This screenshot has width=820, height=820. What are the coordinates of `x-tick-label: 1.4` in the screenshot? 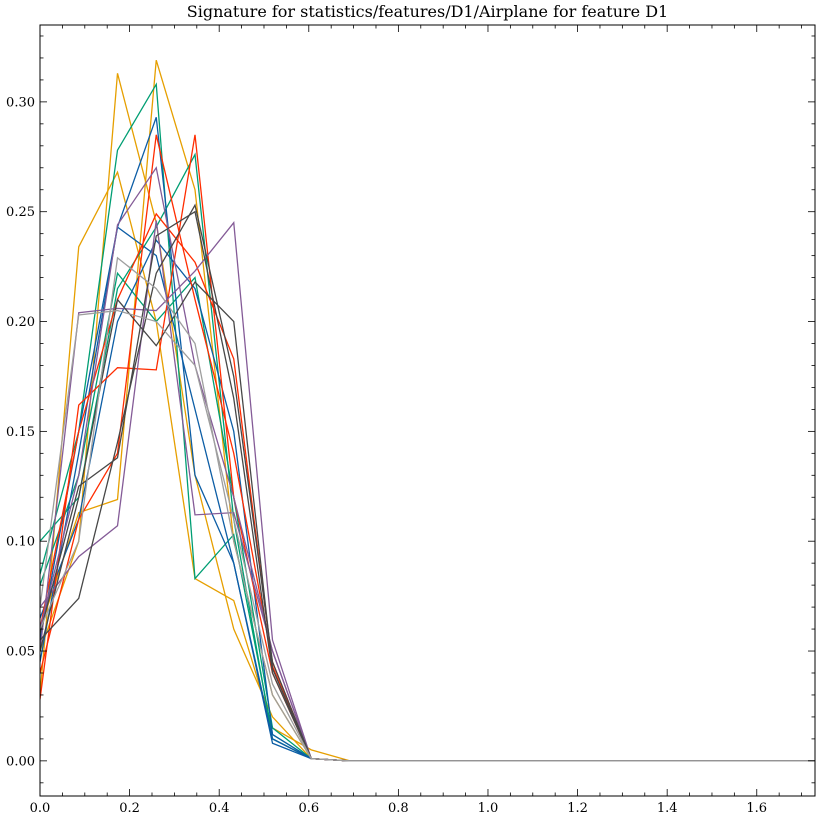 It's located at (667, 808).